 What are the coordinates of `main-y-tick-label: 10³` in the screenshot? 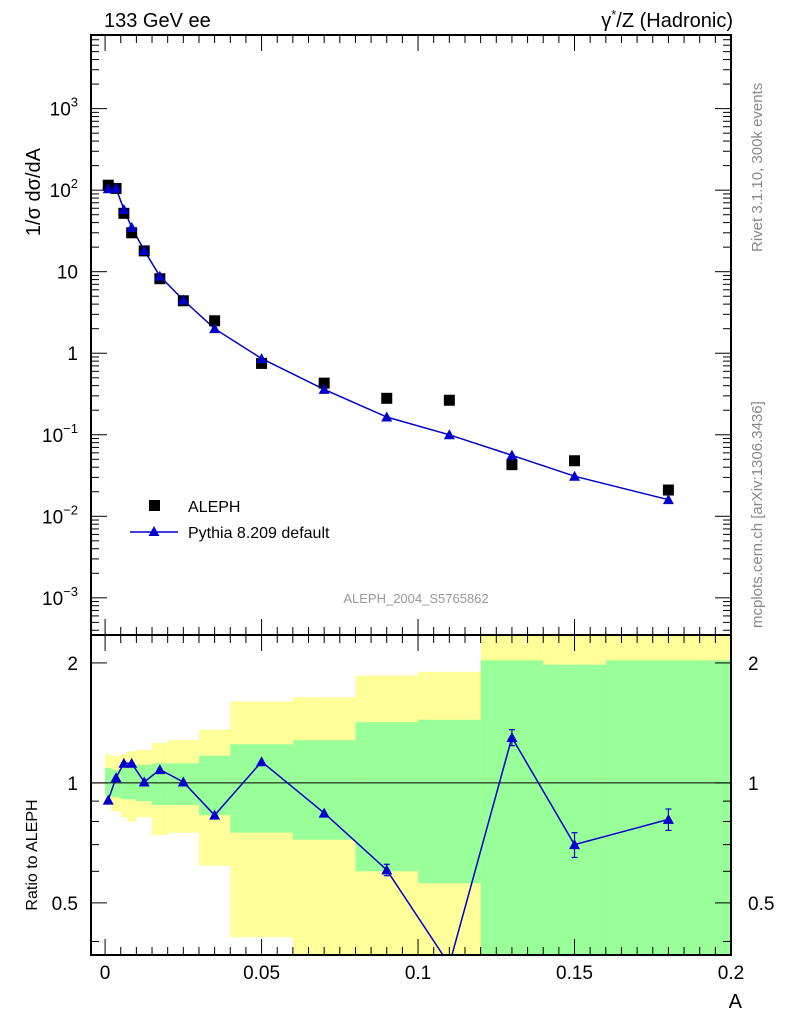 It's located at (64, 108).